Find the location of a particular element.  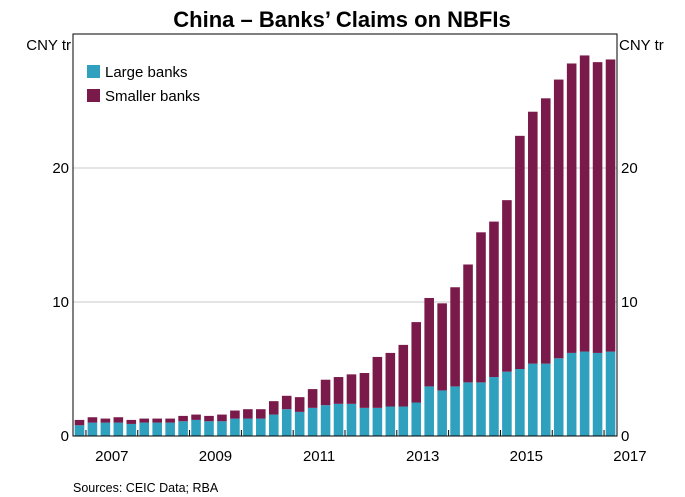

x-tick-marks is located at coordinates (345, 433).